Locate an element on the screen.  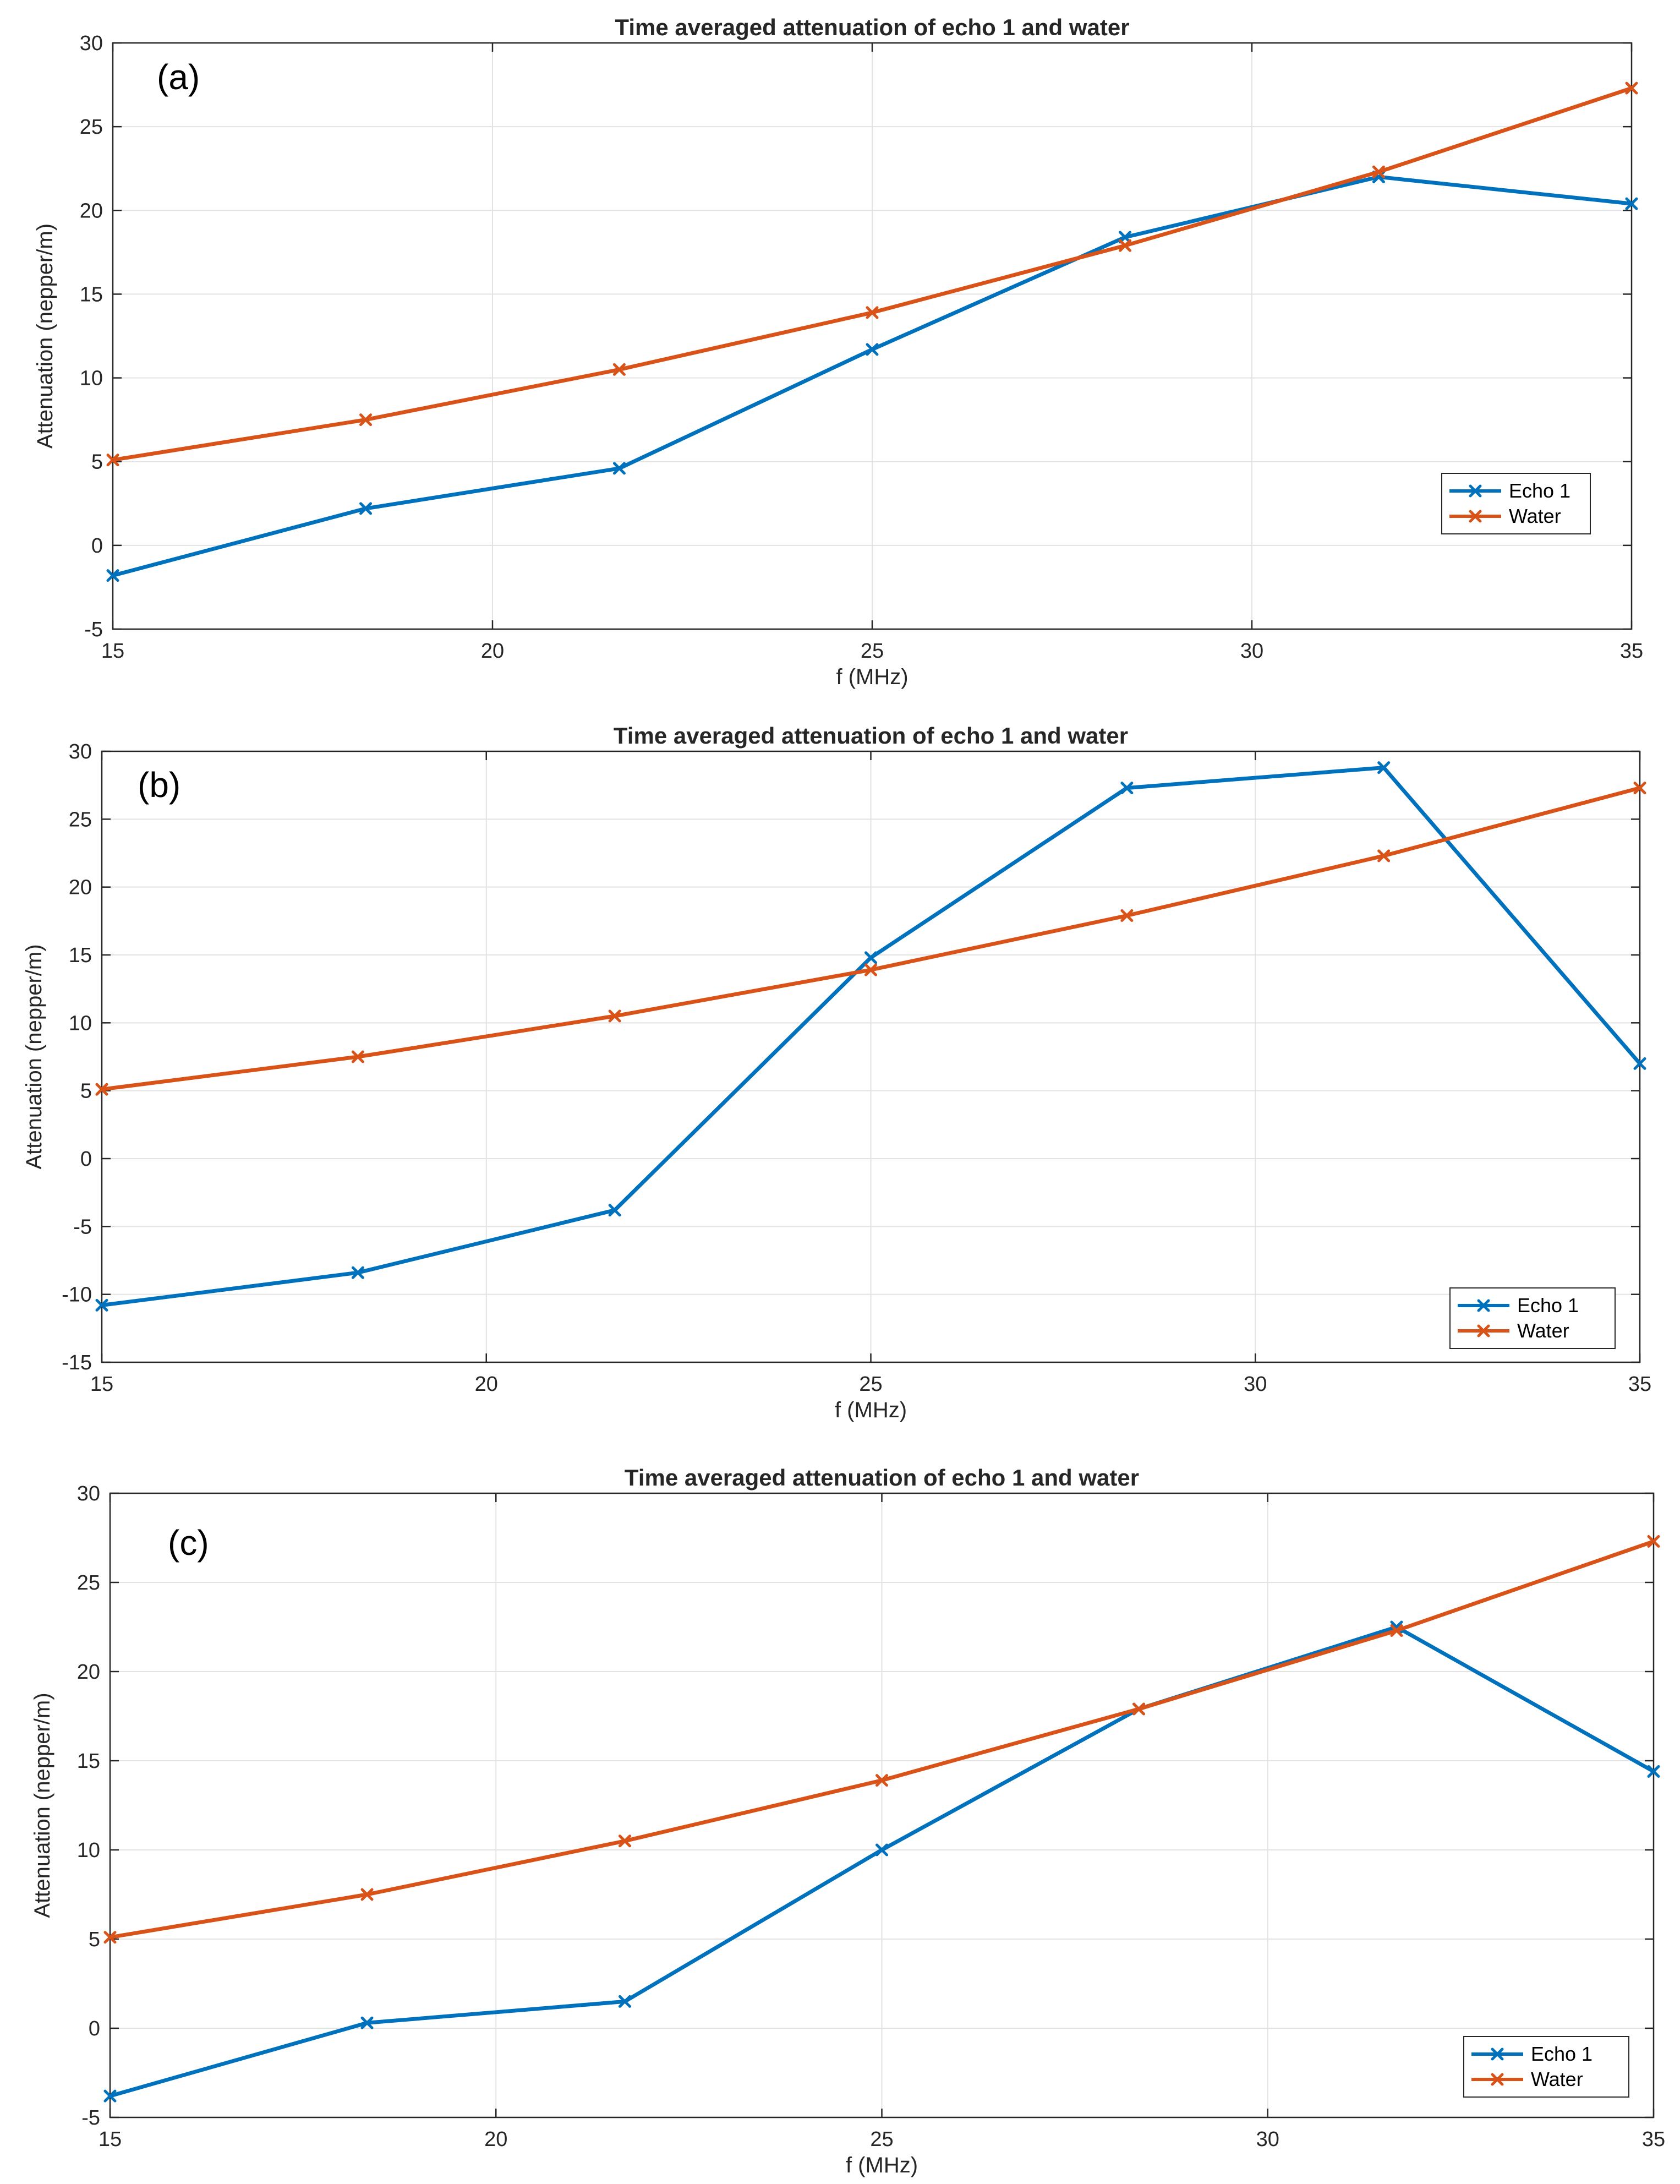
x-tick-label: 30 is located at coordinates (1267, 2139).